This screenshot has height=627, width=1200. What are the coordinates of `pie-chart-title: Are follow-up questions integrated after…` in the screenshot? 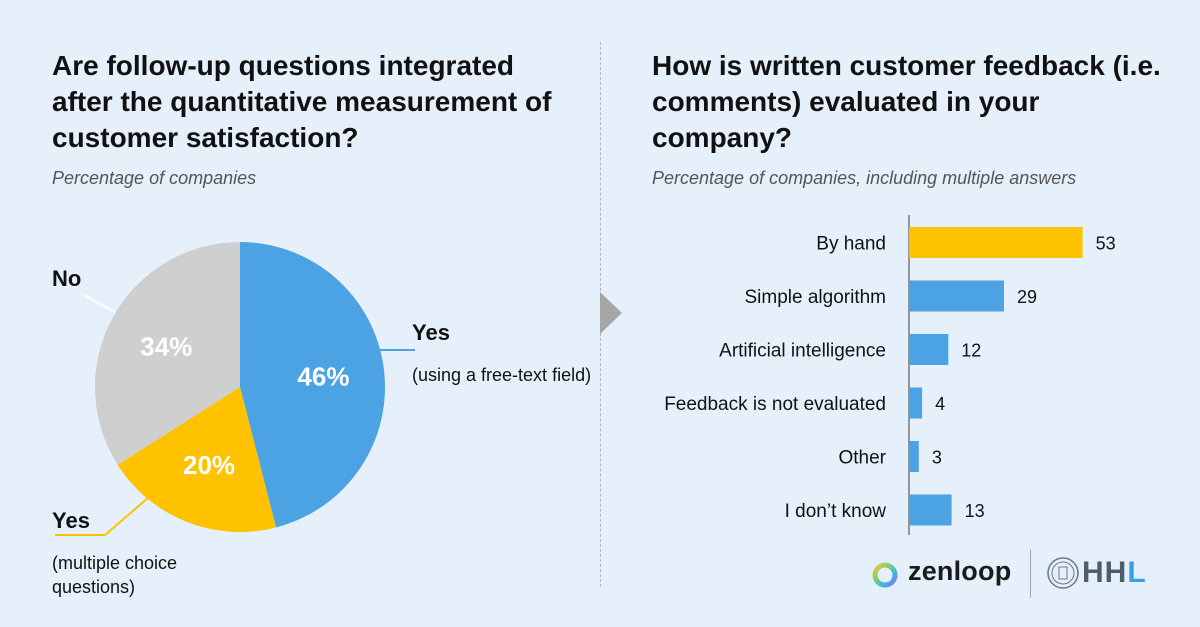 It's located at (302, 101).